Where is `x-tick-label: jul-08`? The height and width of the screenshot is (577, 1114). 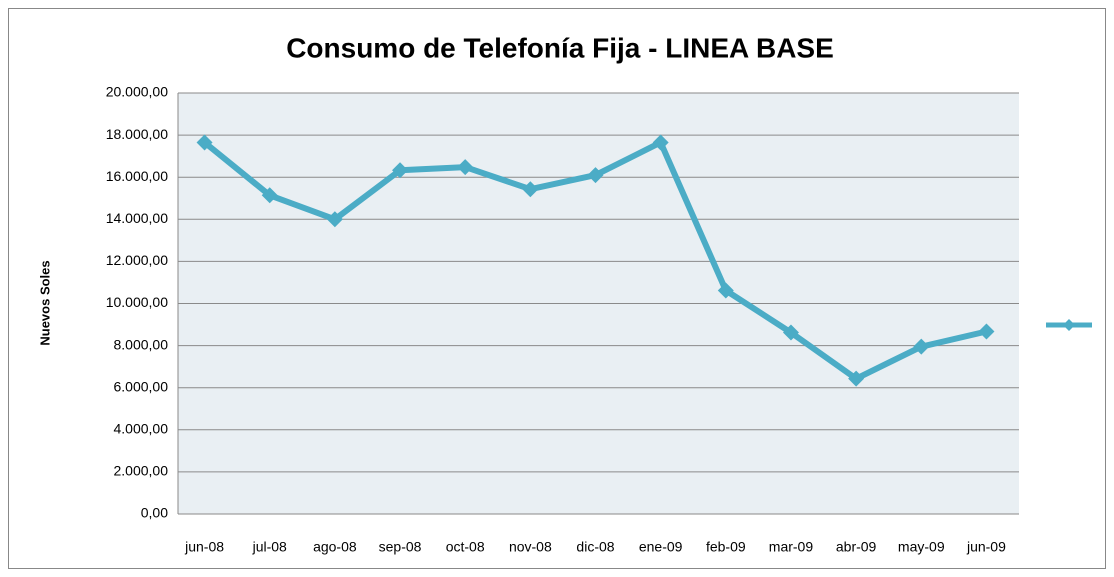
x-tick-label: jul-08 is located at coordinates (269, 547).